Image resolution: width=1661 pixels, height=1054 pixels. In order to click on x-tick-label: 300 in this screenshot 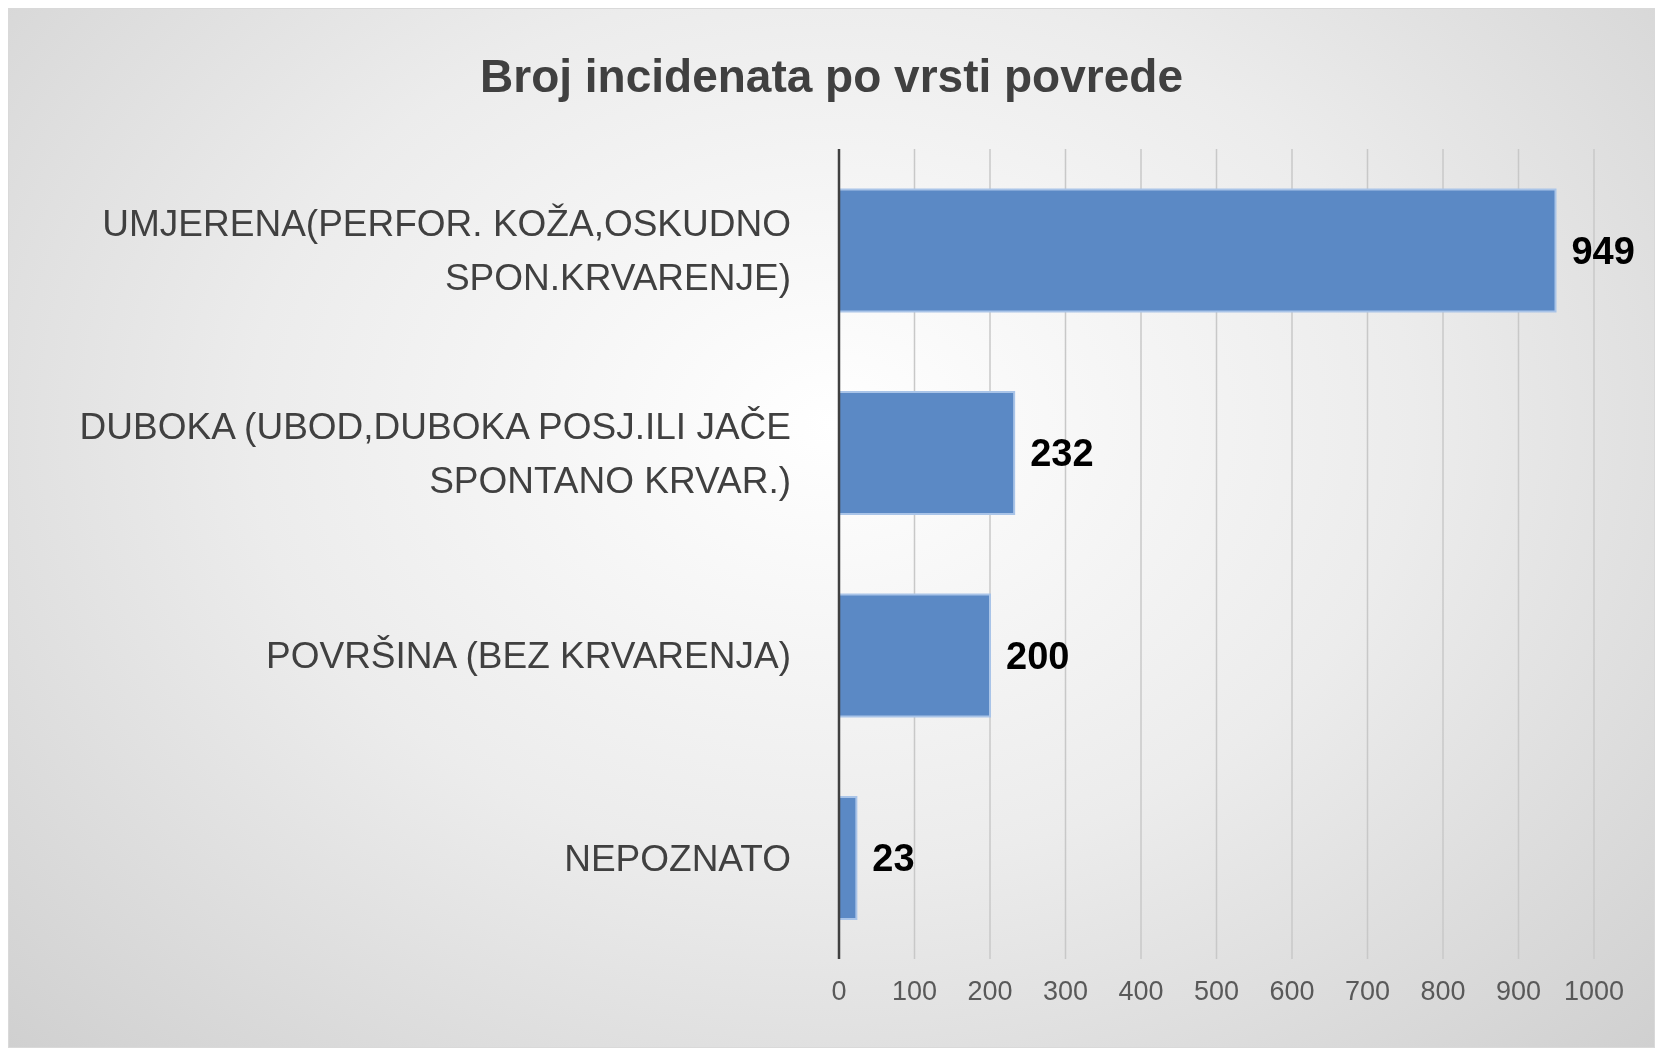, I will do `click(1065, 991)`.